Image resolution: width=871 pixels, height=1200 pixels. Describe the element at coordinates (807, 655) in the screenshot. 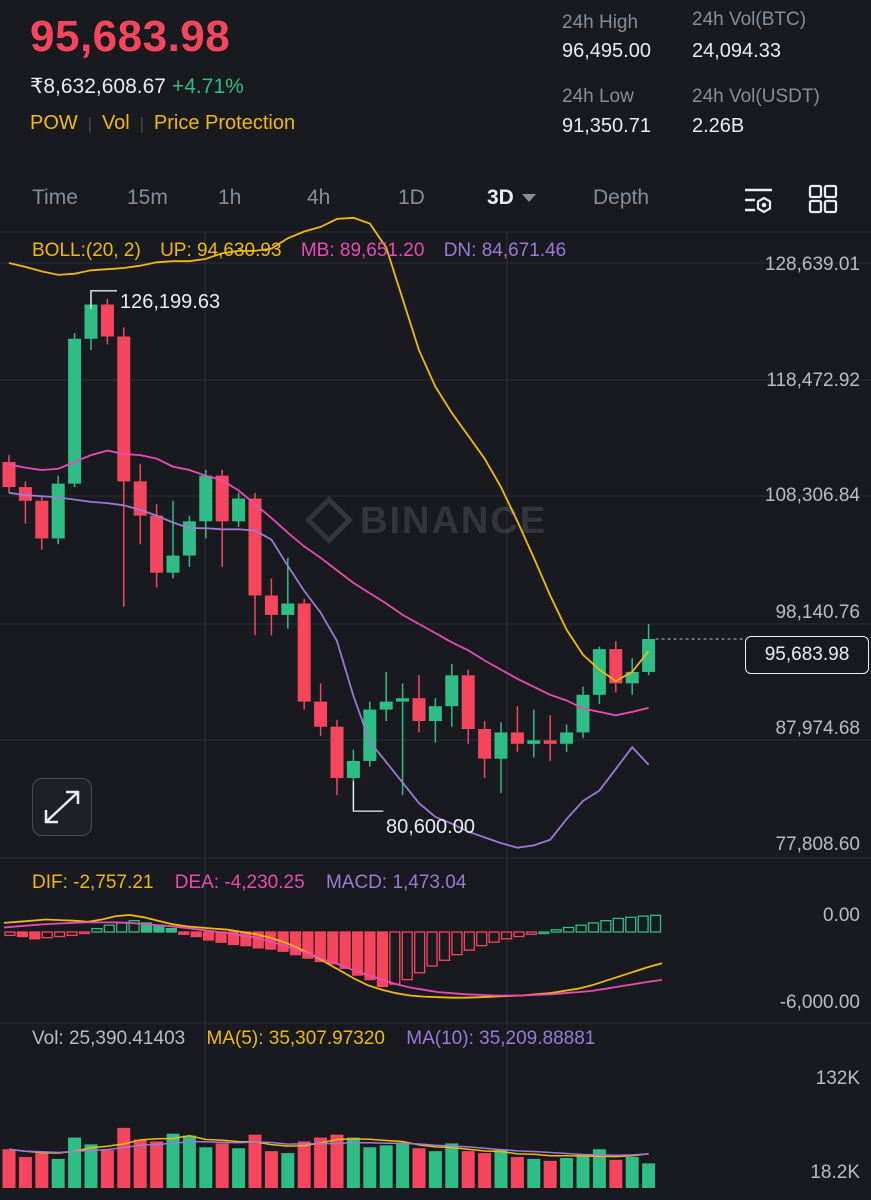

I see `current-price-tag: 95,683.98` at that location.